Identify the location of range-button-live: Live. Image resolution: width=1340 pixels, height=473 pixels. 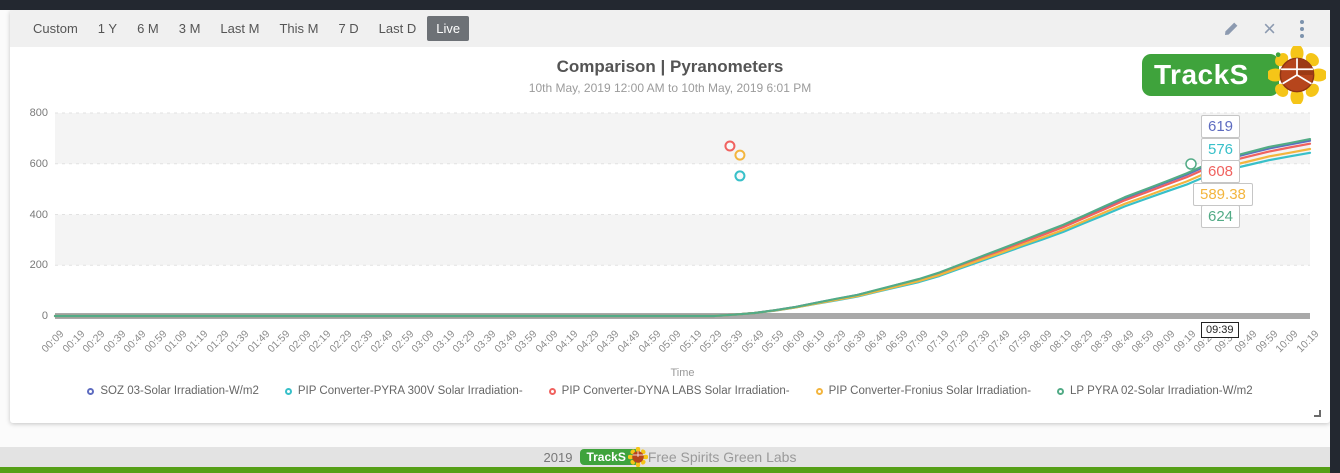
(448, 28).